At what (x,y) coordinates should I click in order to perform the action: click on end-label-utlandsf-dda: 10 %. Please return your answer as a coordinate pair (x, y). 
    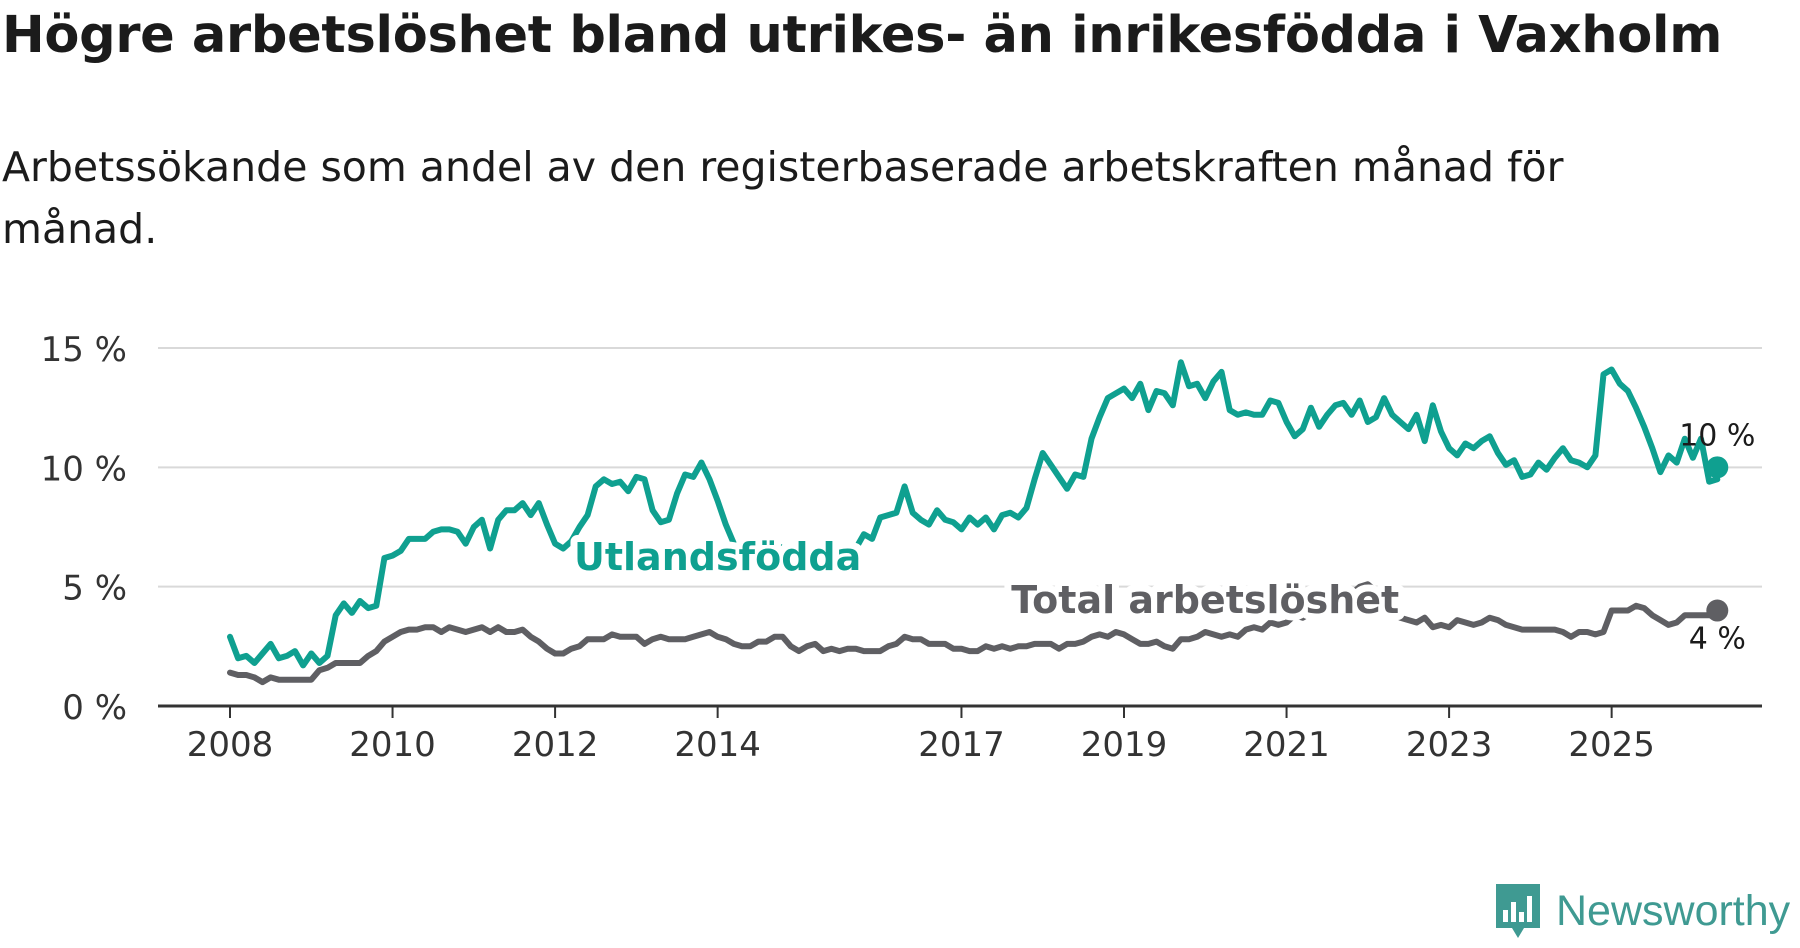
    Looking at the image, I should click on (1717, 435).